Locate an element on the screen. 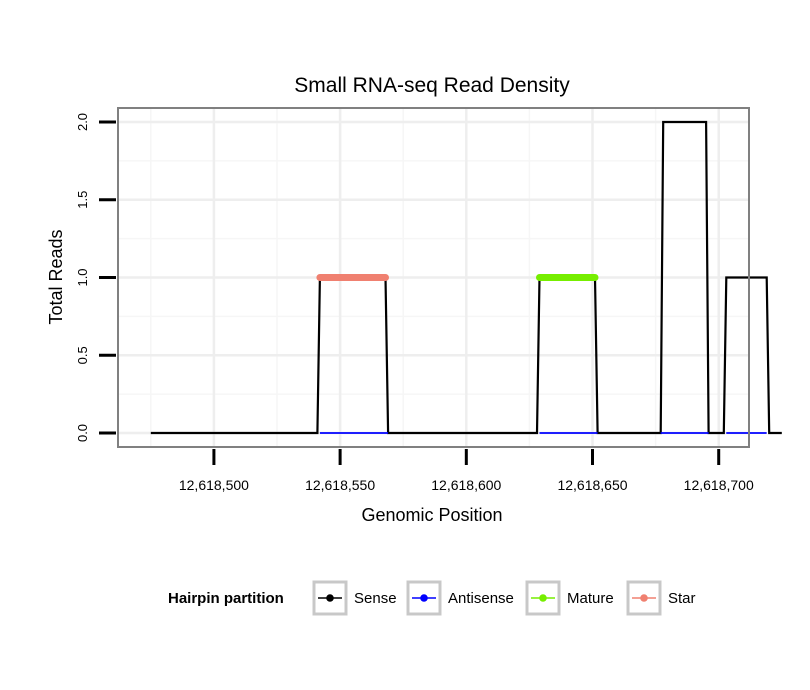 The image size is (810, 690). y-tick-label: 1.5 is located at coordinates (82, 200).